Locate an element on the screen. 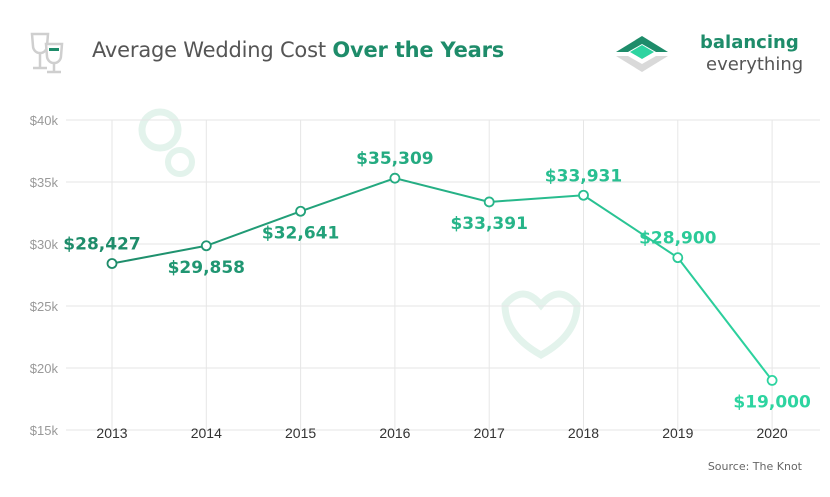 Image resolution: width=830 pixels, height=497 pixels. y-tick-label: $15k is located at coordinates (44, 430).